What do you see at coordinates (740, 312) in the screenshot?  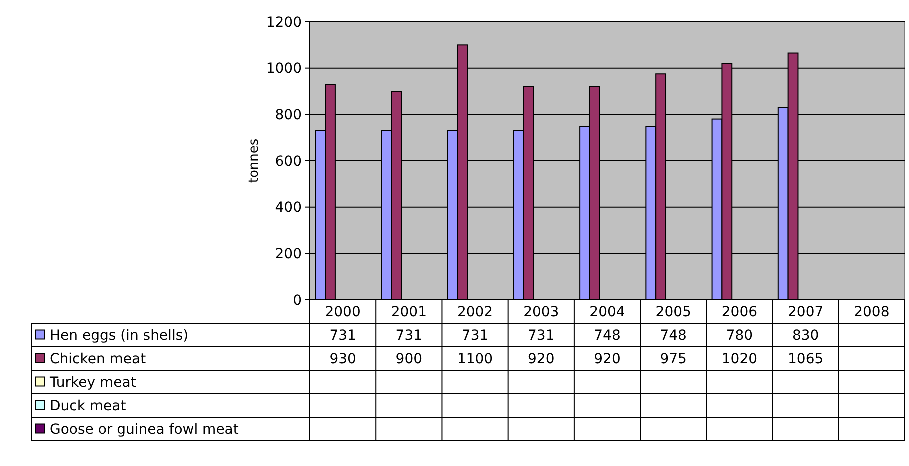 I see `x-tick-label: 2006` at bounding box center [740, 312].